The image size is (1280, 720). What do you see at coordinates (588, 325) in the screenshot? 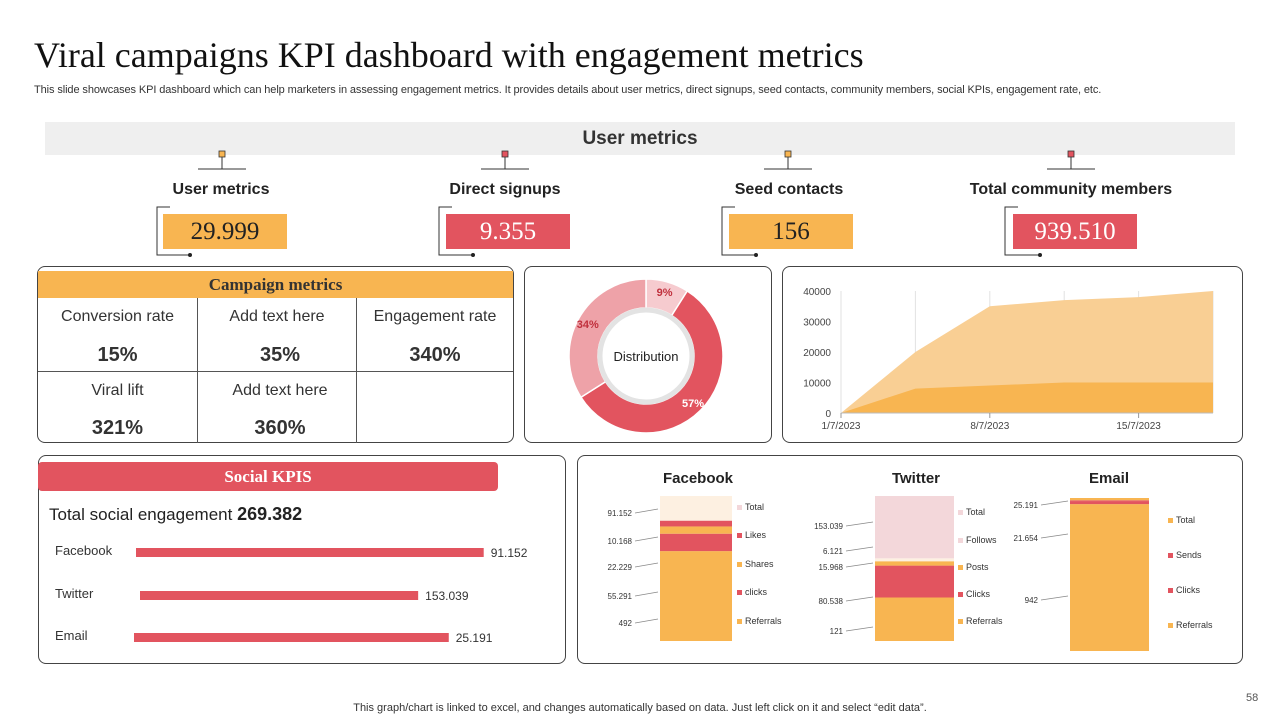
I see `donut-slice-label-3: 34%` at bounding box center [588, 325].